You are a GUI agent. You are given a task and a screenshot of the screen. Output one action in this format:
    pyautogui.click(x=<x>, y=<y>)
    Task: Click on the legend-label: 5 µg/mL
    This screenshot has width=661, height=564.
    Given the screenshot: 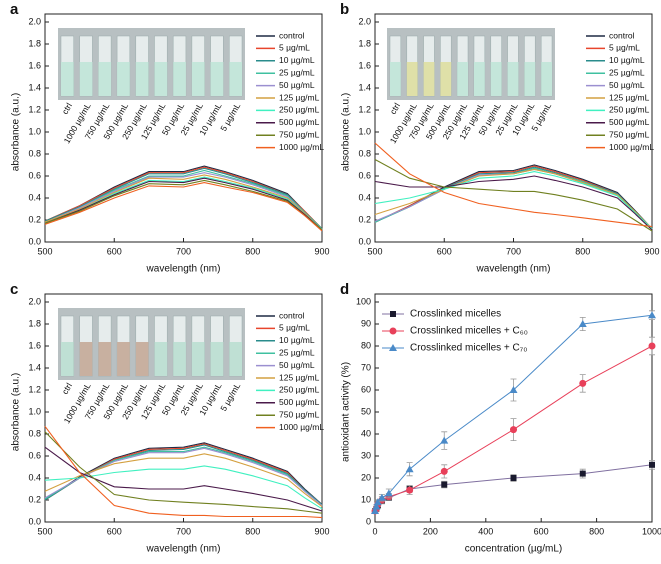 What is the action you would take?
    pyautogui.click(x=294, y=328)
    